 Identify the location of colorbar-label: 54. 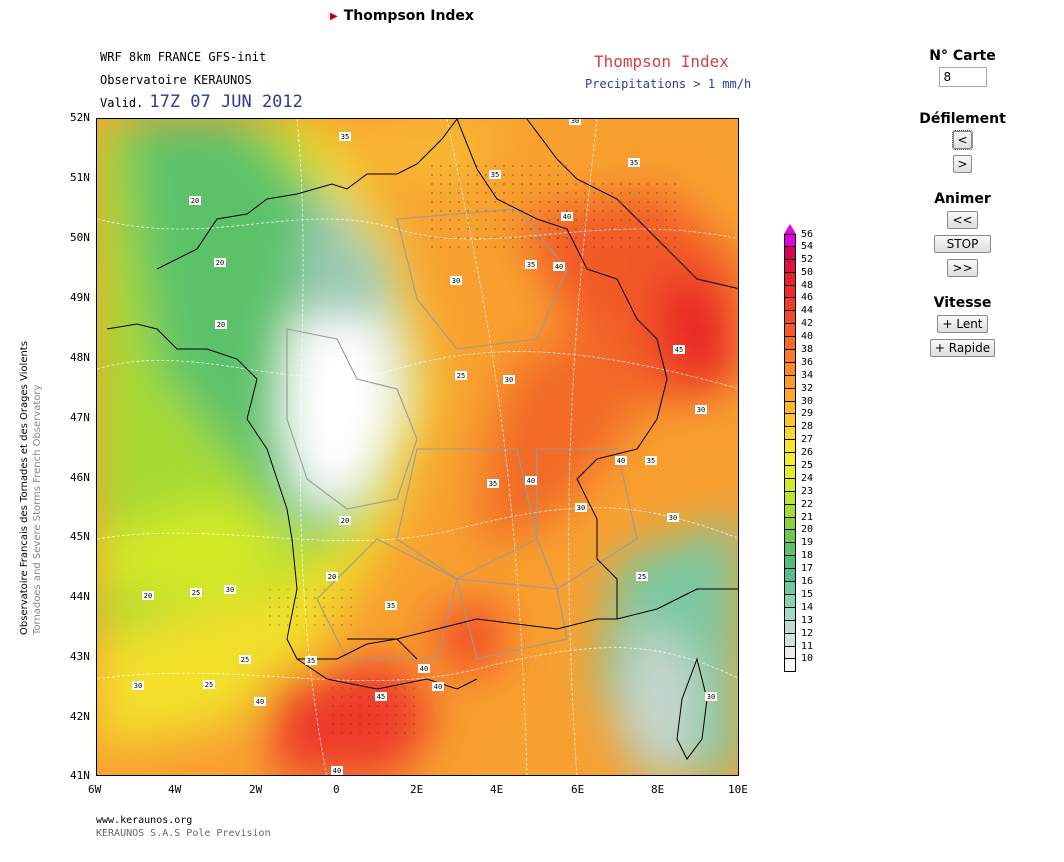
(807, 246).